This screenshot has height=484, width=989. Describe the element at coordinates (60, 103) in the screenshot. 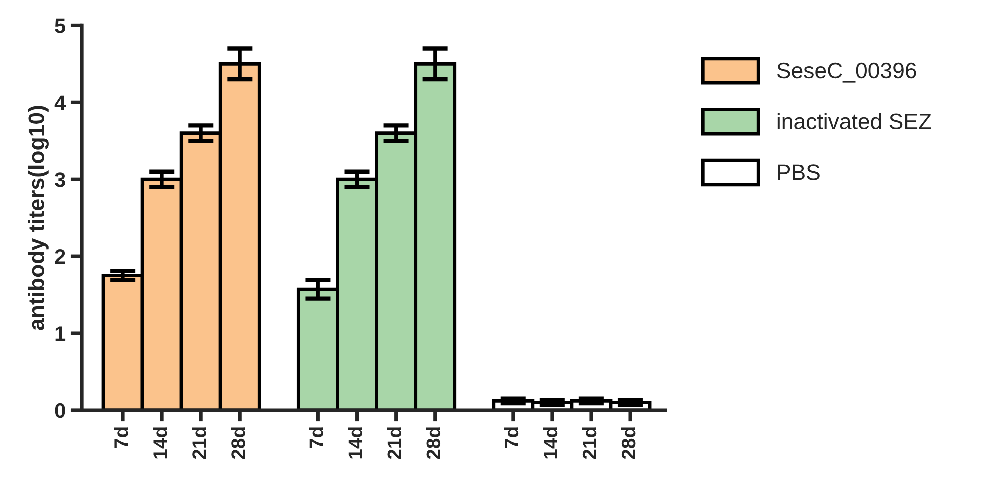

I see `y-tick-label: 4` at that location.